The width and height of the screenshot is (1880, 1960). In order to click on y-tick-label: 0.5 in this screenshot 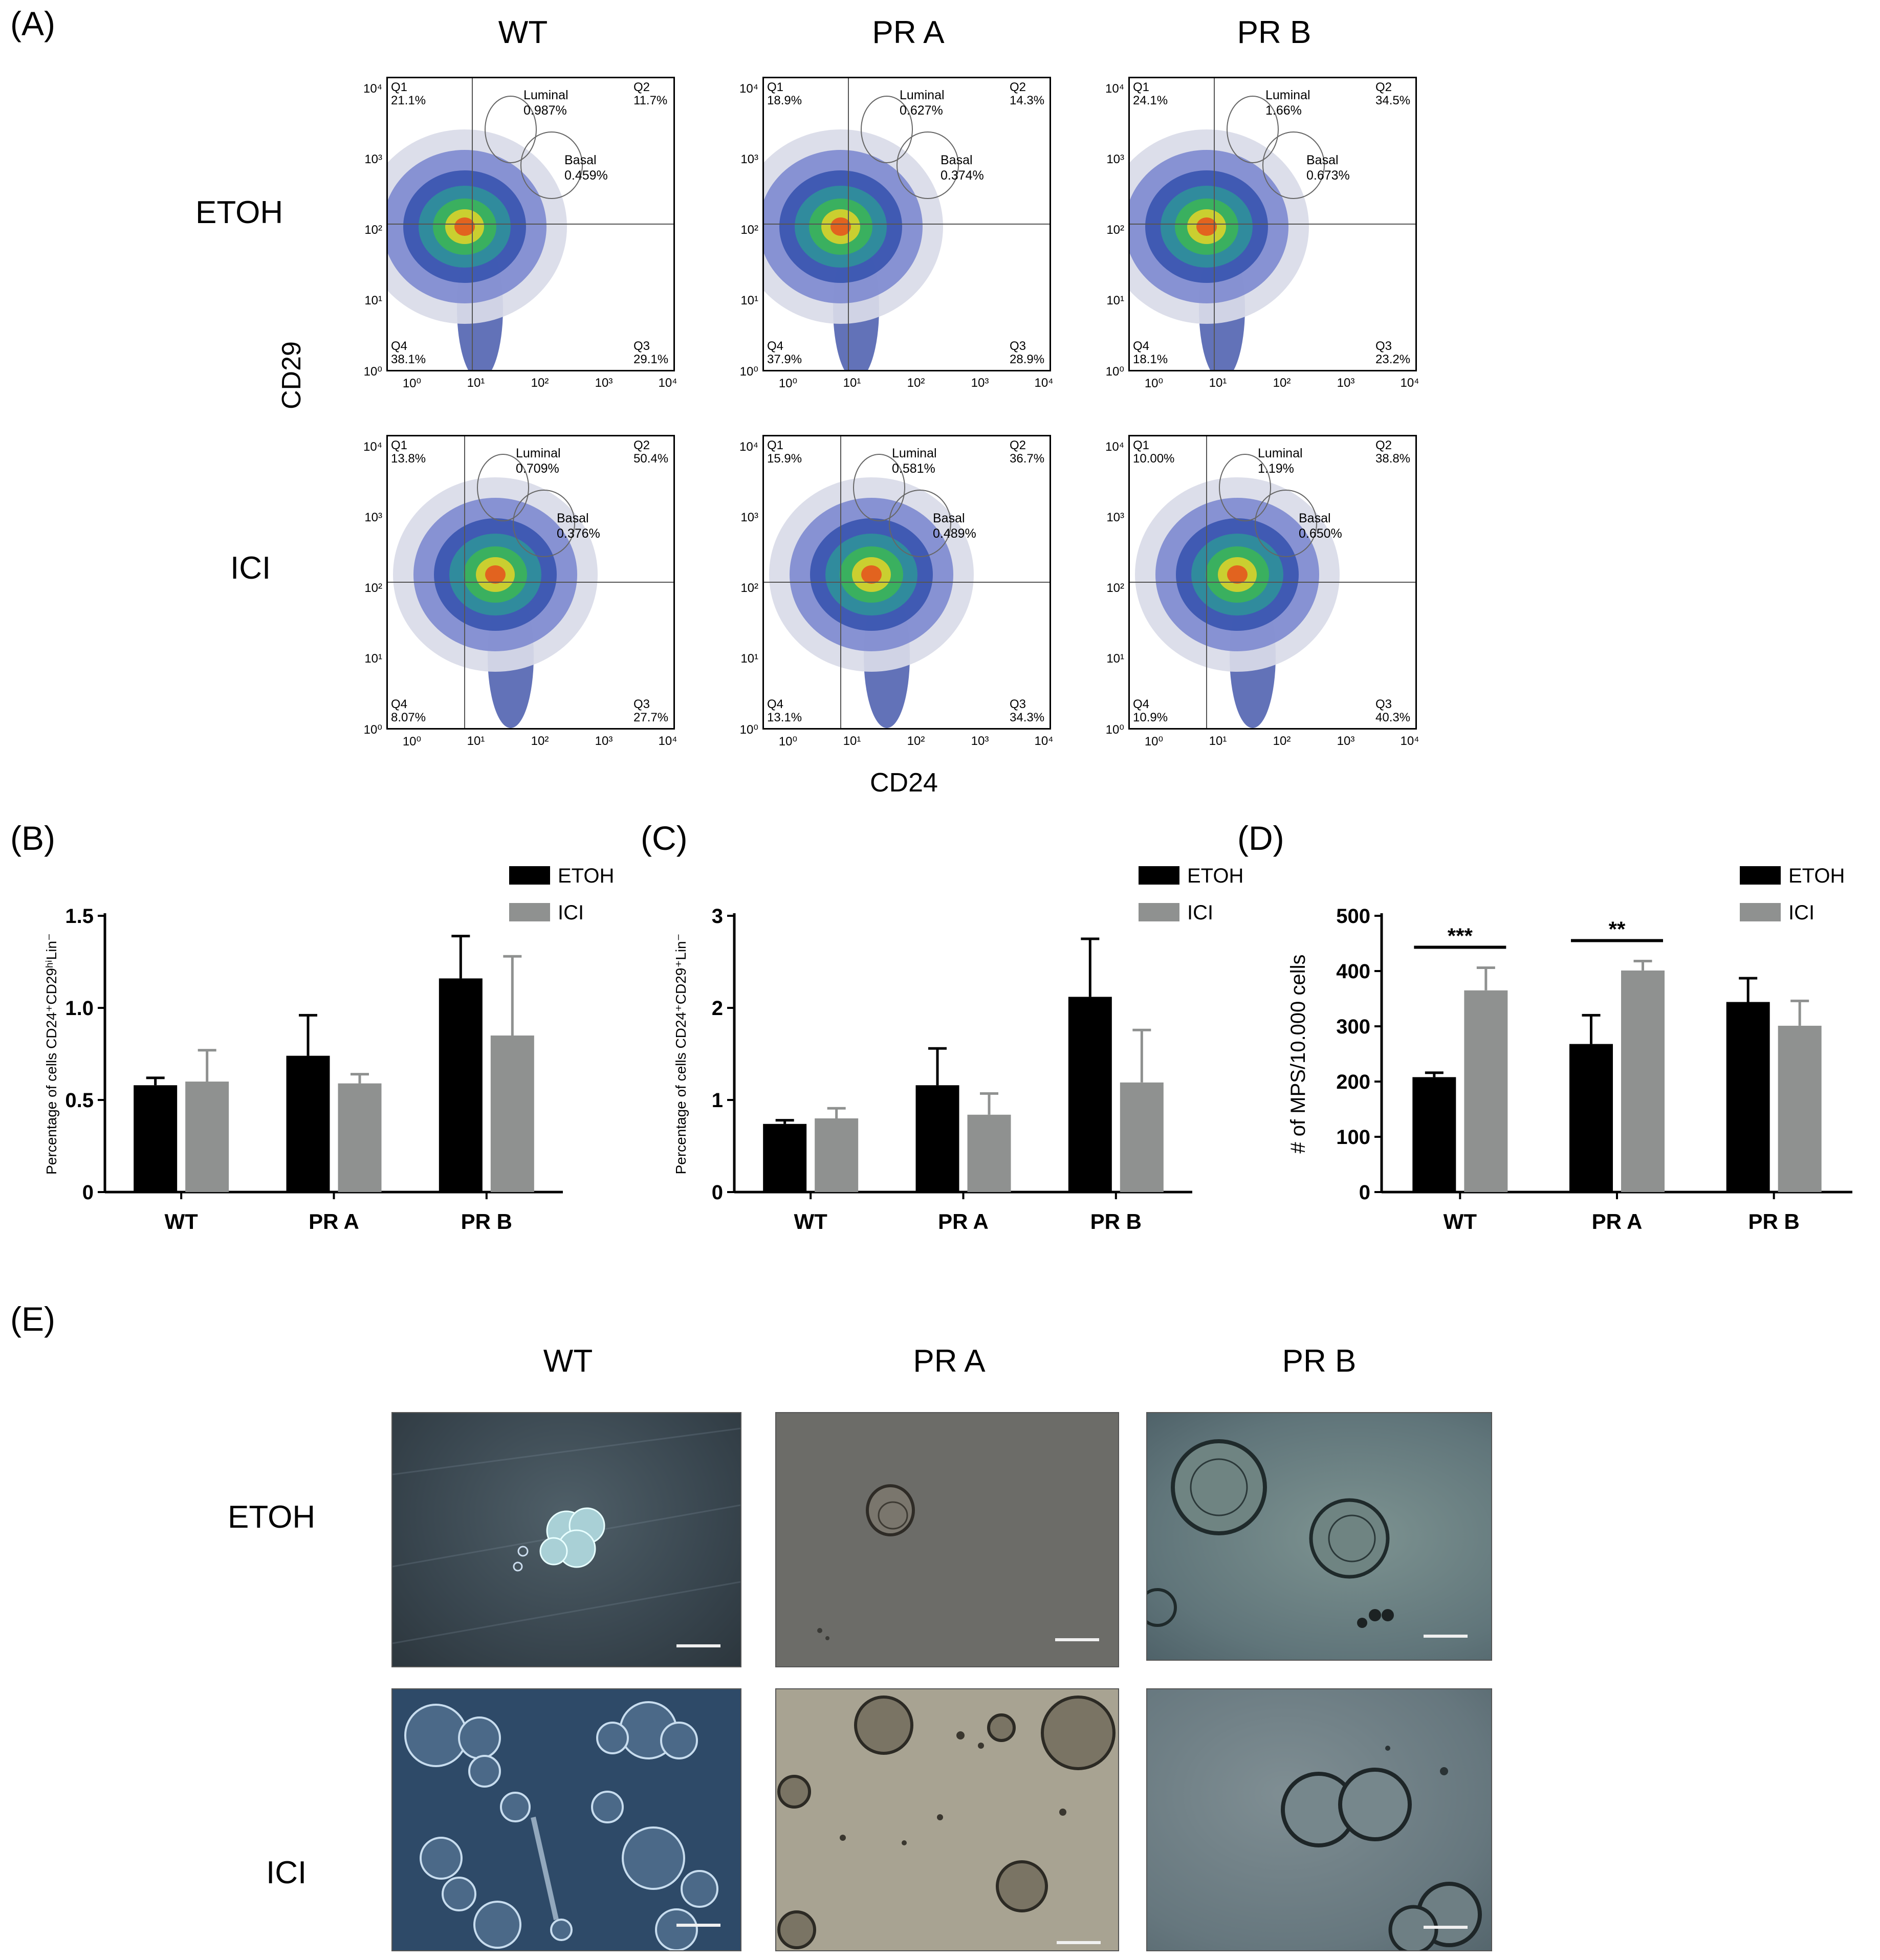, I will do `click(79, 1100)`.